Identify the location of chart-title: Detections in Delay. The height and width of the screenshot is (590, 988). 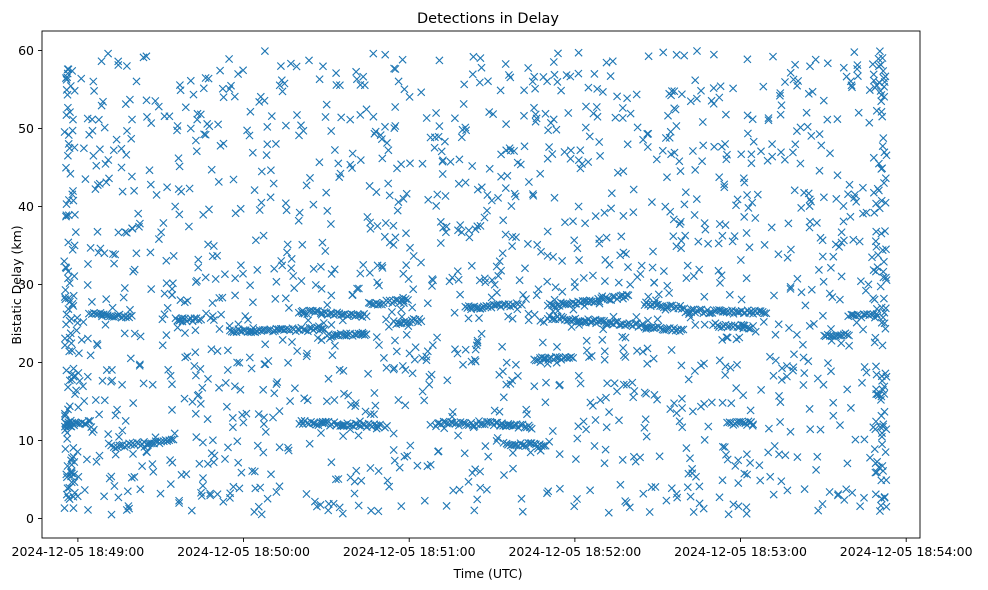
(488, 19).